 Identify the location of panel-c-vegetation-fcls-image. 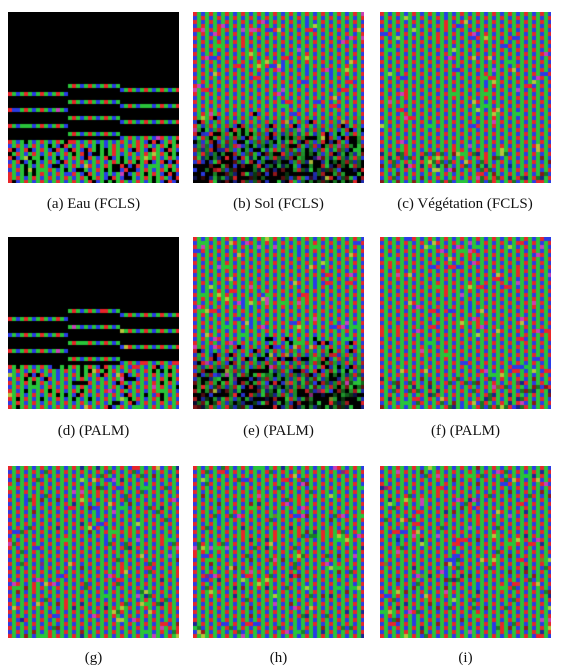
(465, 97).